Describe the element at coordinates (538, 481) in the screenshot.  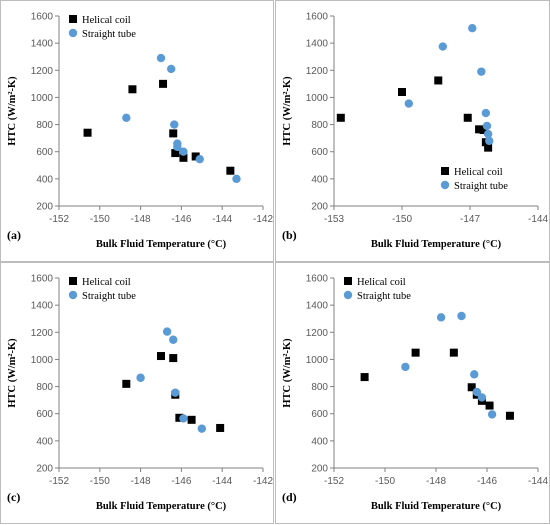
I see `x-tick-label: -144` at that location.